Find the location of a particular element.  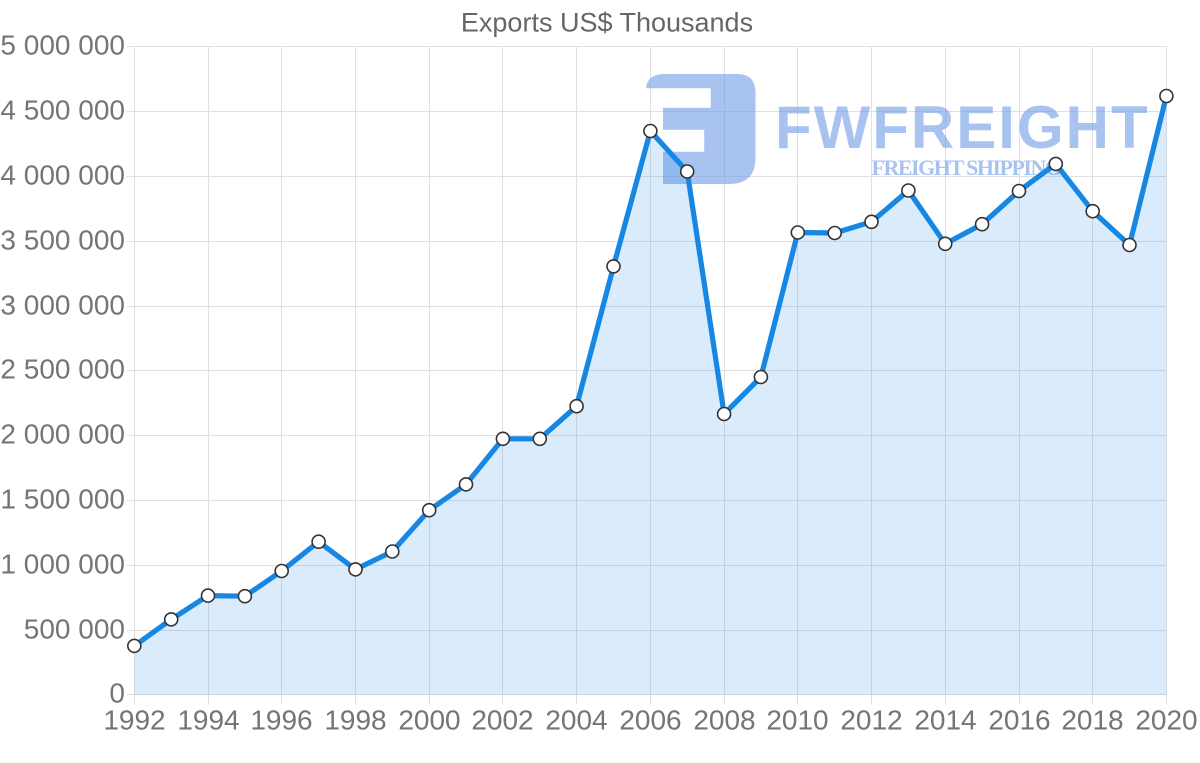

svg-text: 0 is located at coordinates (117, 692).